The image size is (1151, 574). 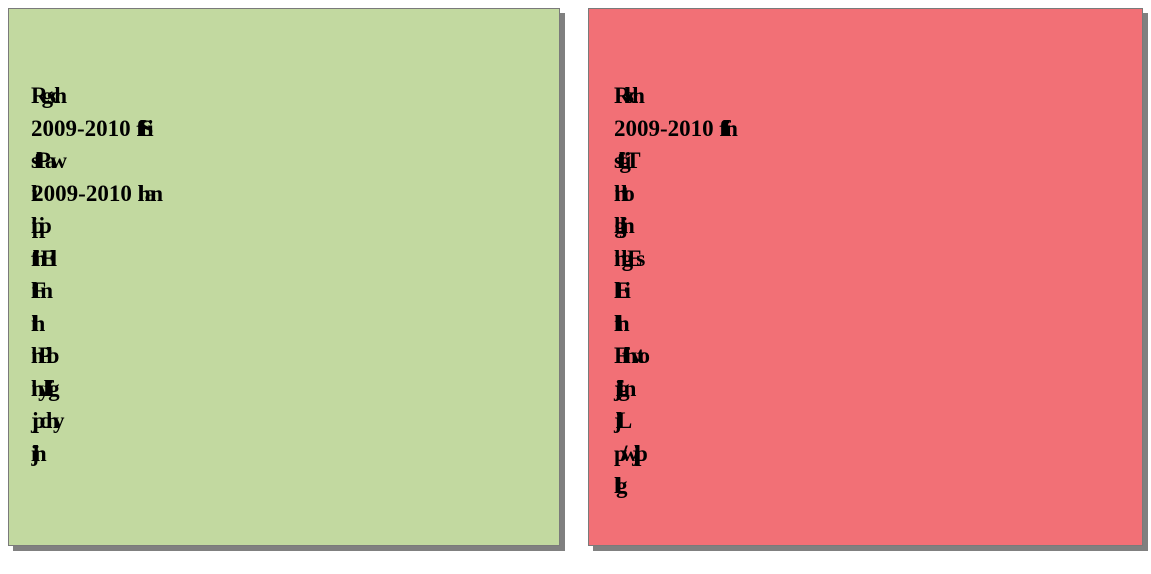 I want to click on text-line: Rlsch, so click(x=629, y=95).